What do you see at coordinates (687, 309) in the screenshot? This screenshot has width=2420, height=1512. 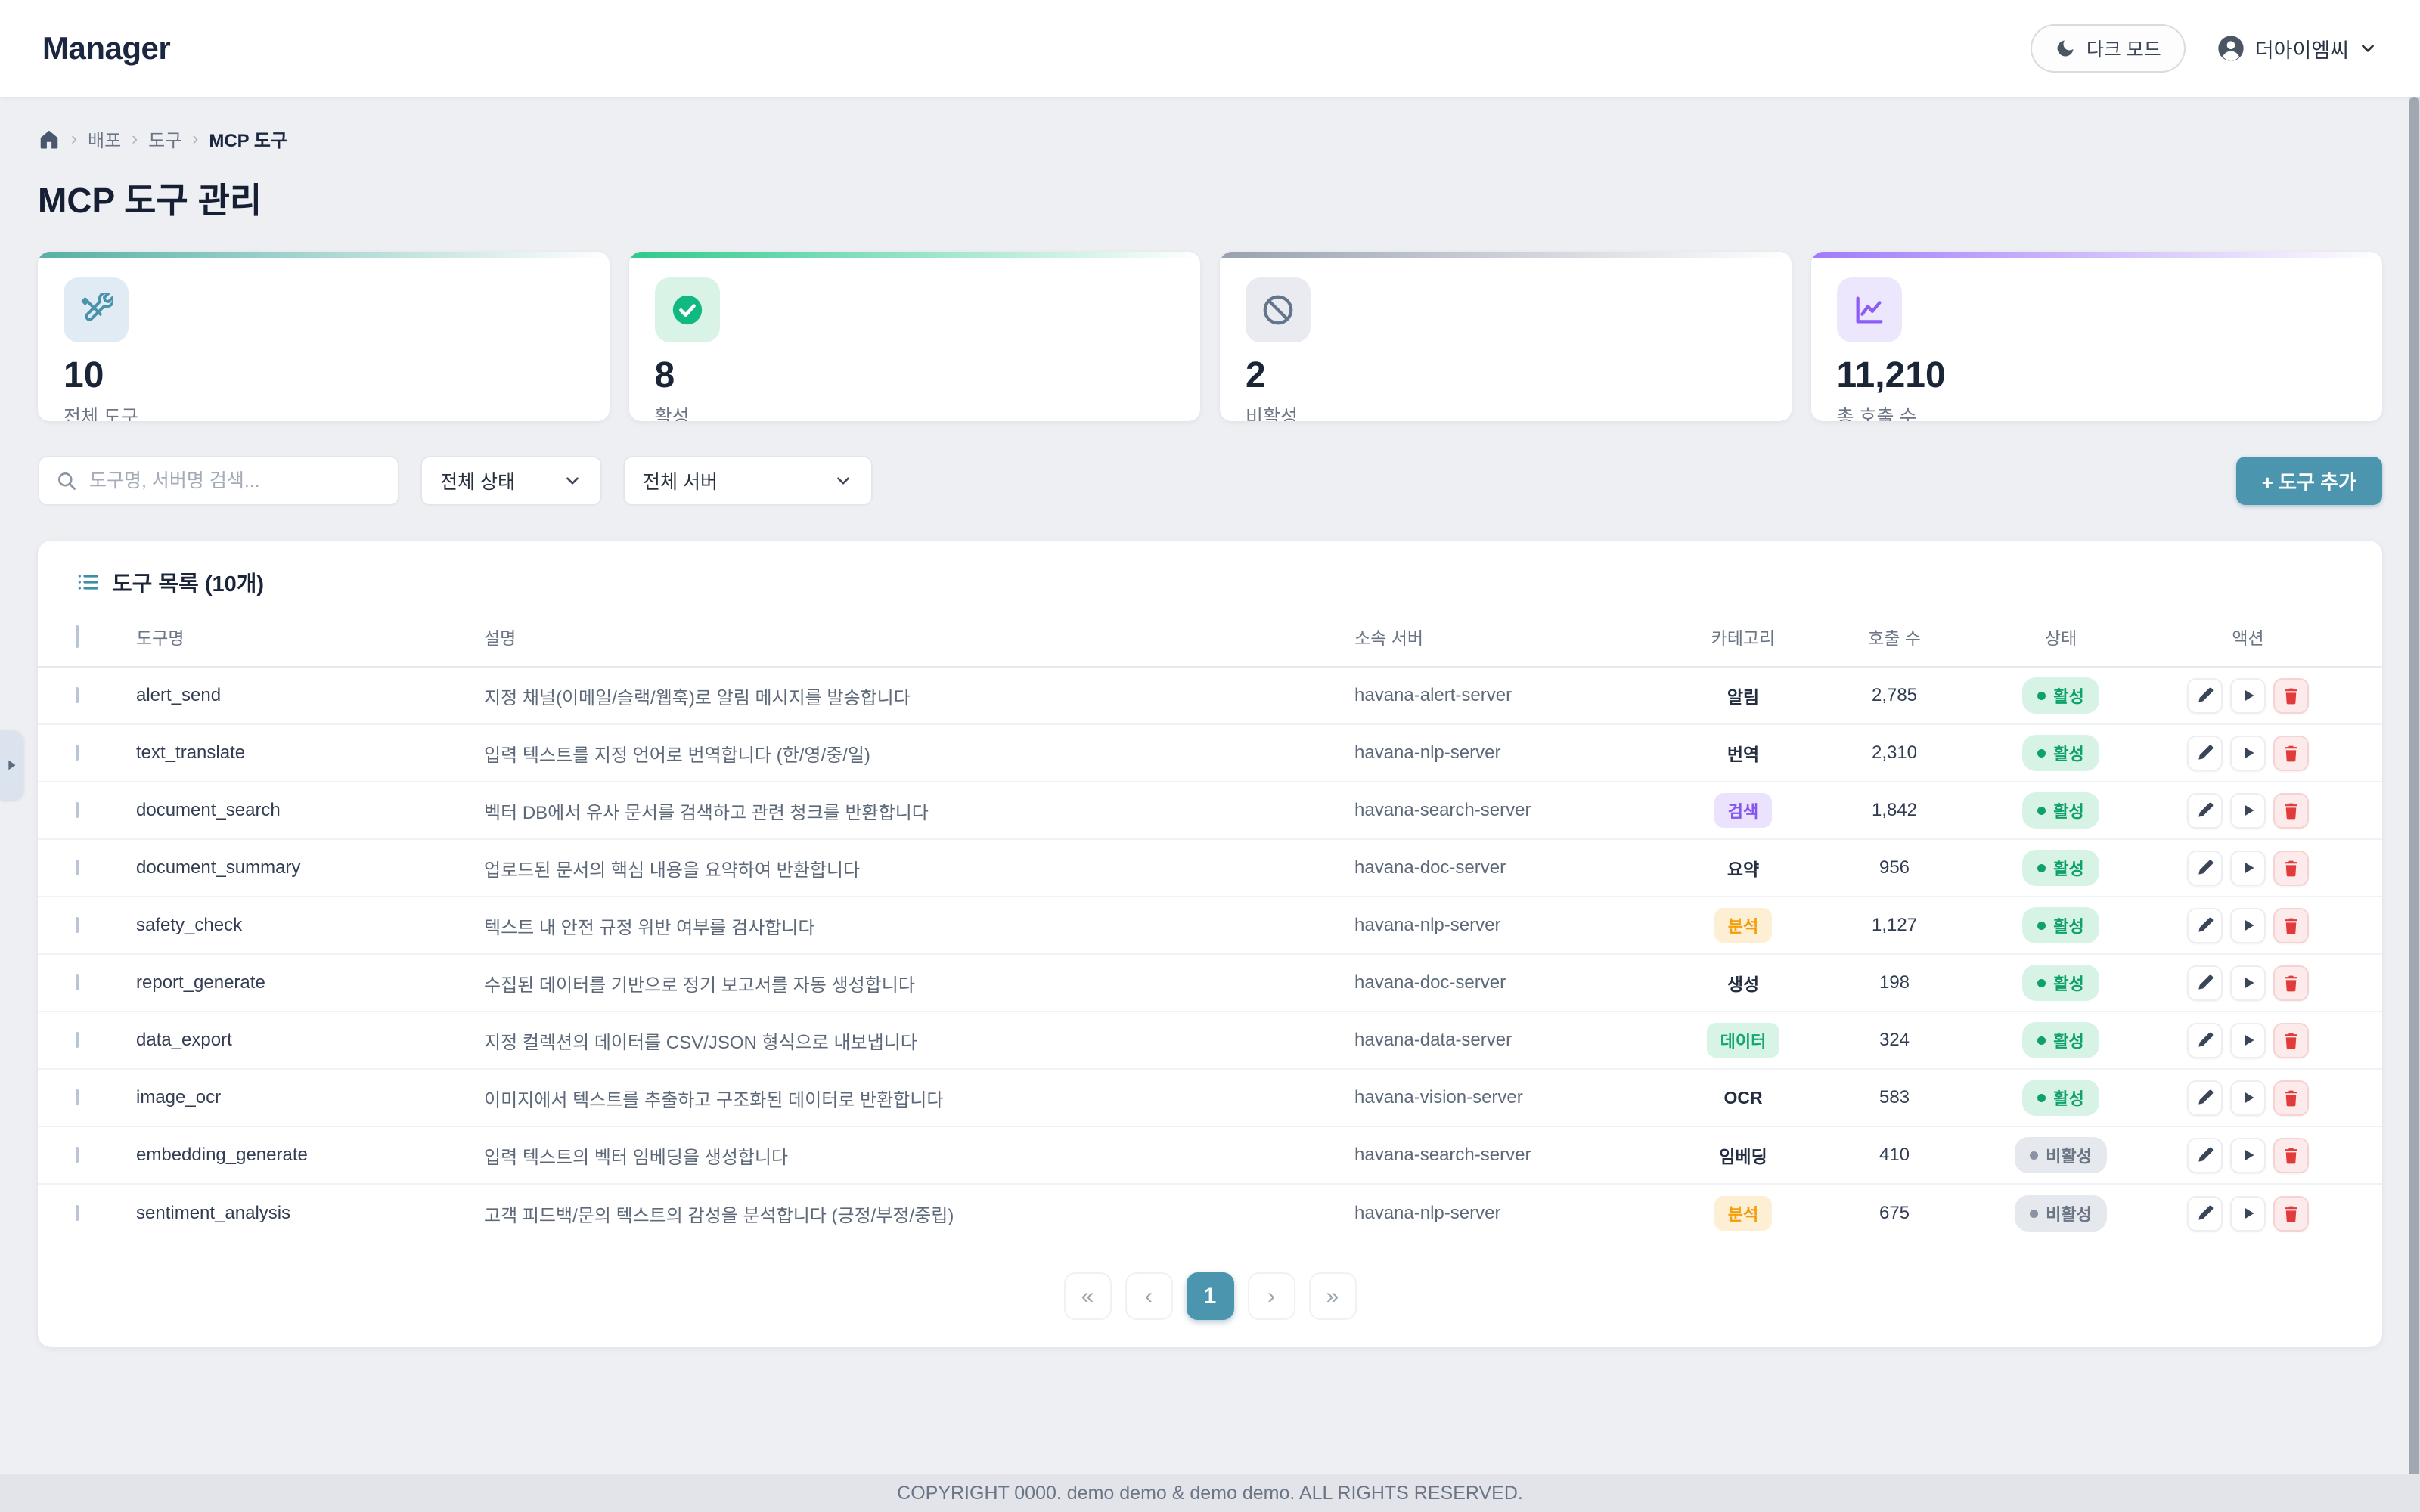 I see `check-circle-icon` at bounding box center [687, 309].